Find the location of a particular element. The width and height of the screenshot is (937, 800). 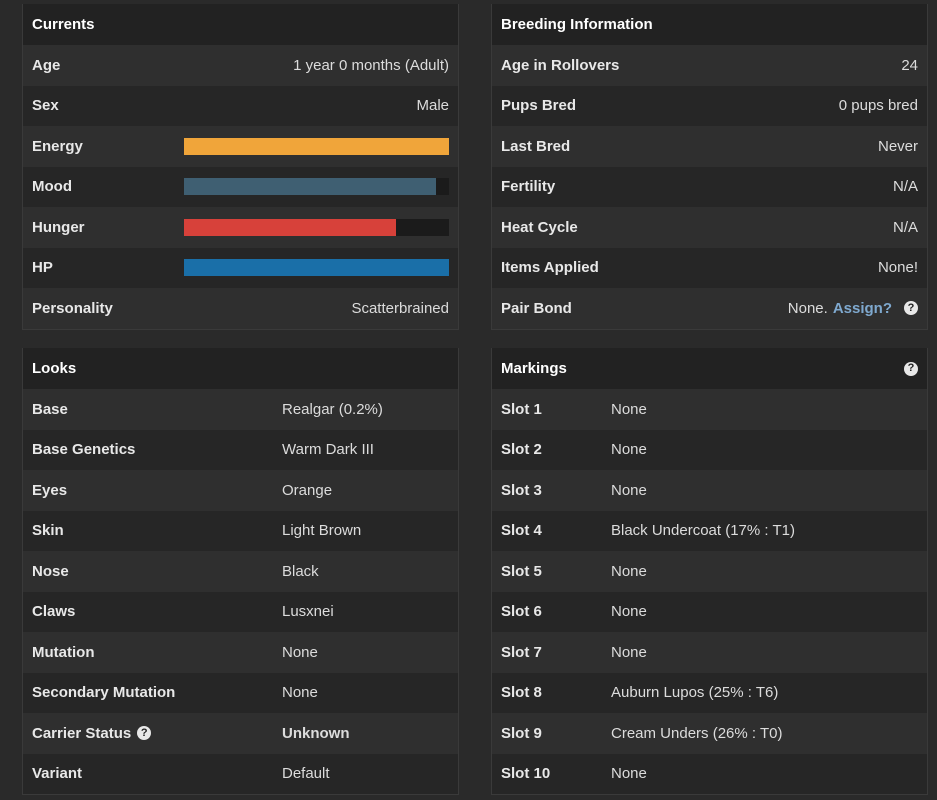

looks-label: Base is located at coordinates (50, 409).